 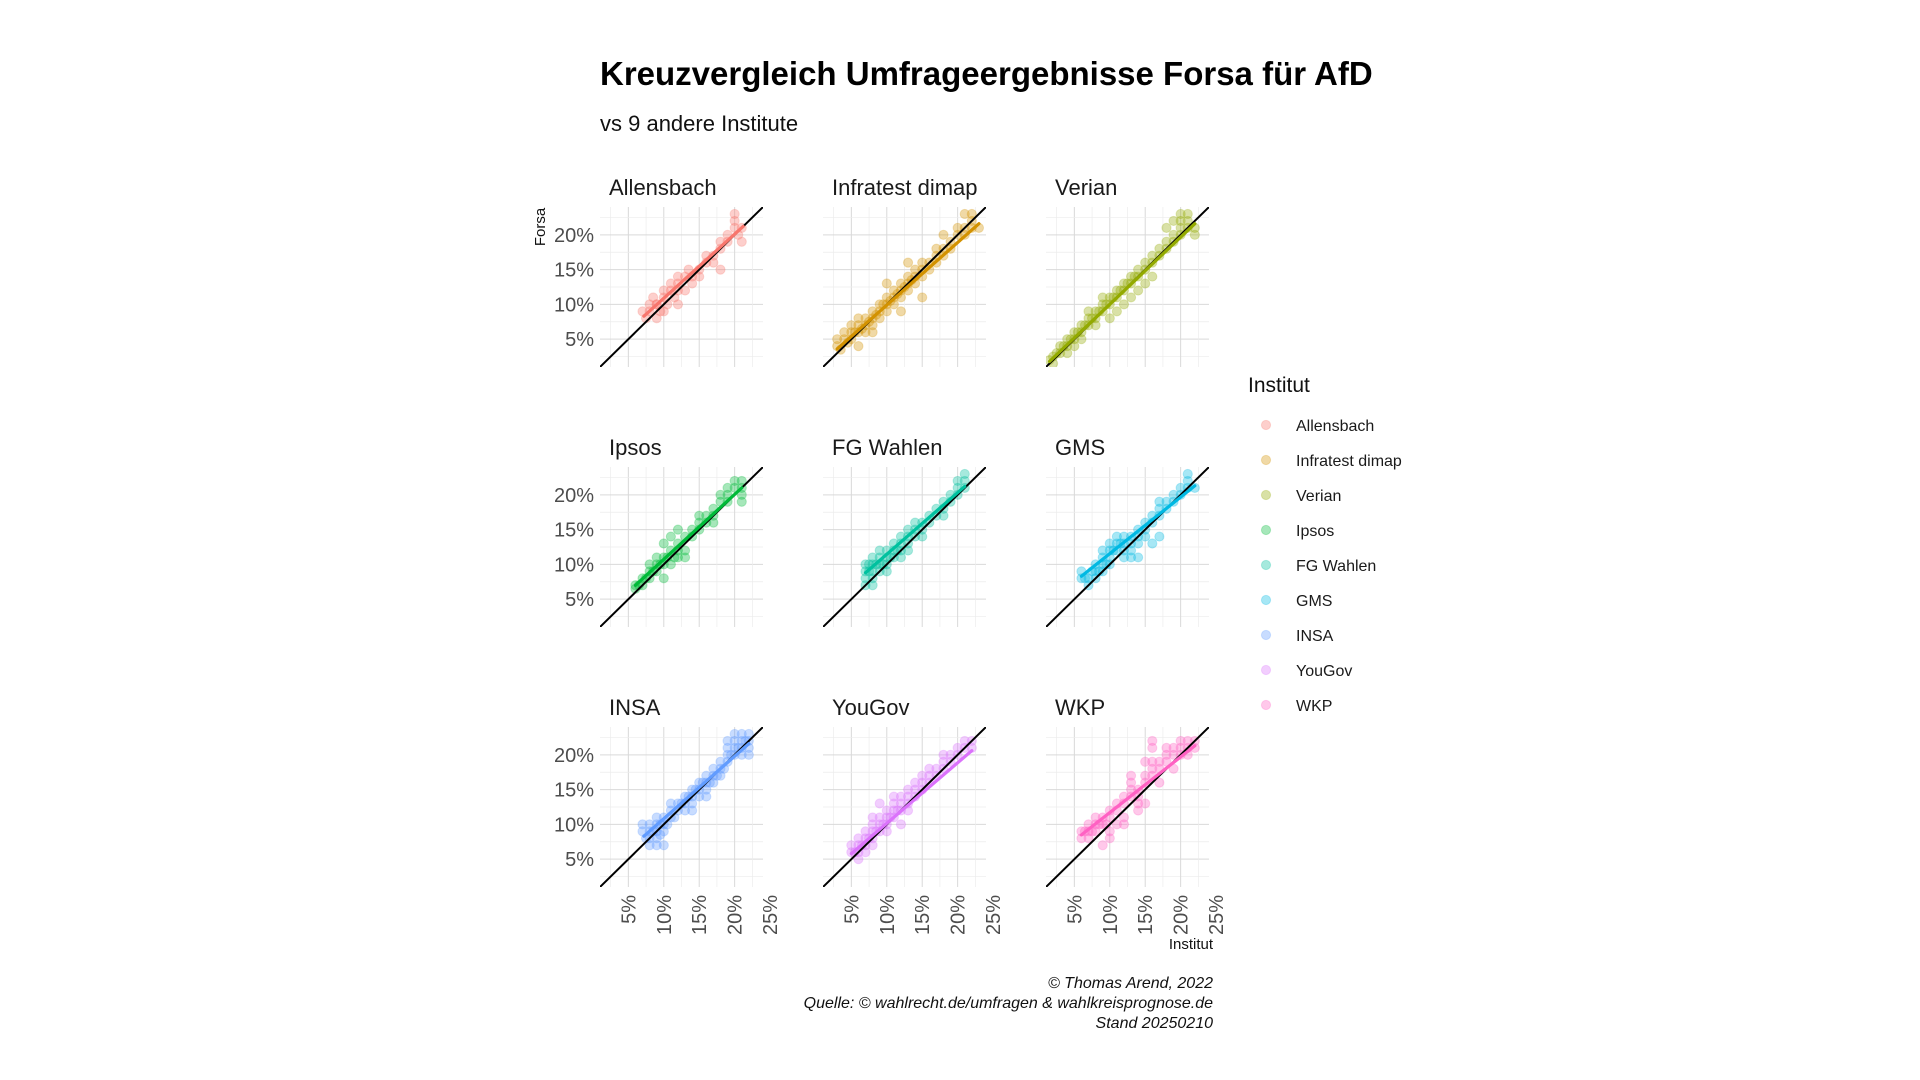 What do you see at coordinates (1315, 531) in the screenshot?
I see `legend-label: Ipsos` at bounding box center [1315, 531].